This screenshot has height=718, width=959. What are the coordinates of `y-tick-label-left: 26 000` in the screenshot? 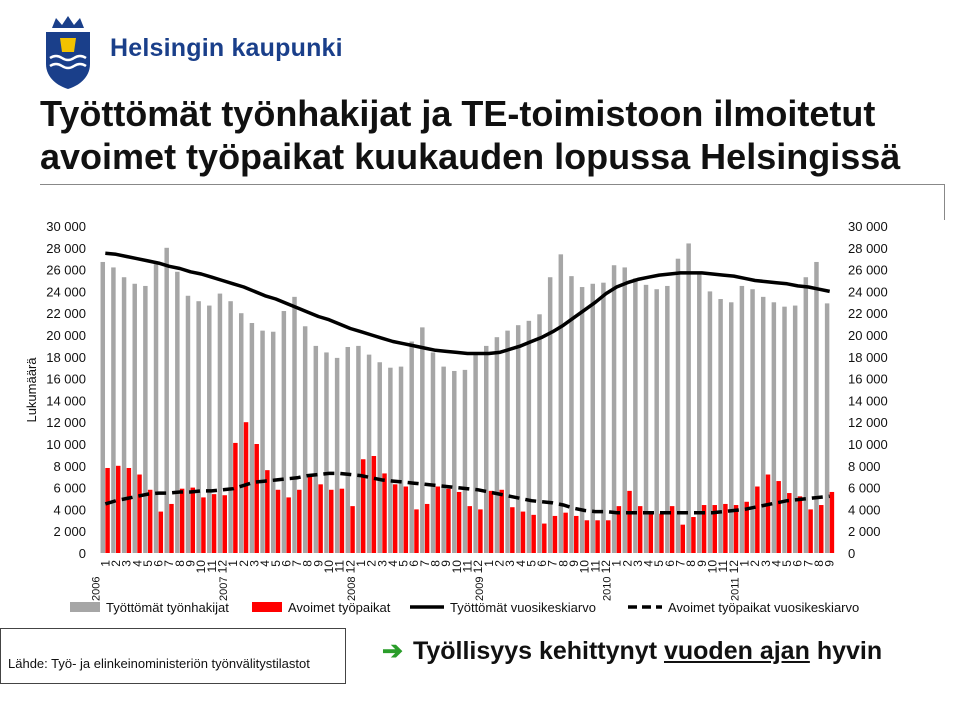 It's located at (66, 270).